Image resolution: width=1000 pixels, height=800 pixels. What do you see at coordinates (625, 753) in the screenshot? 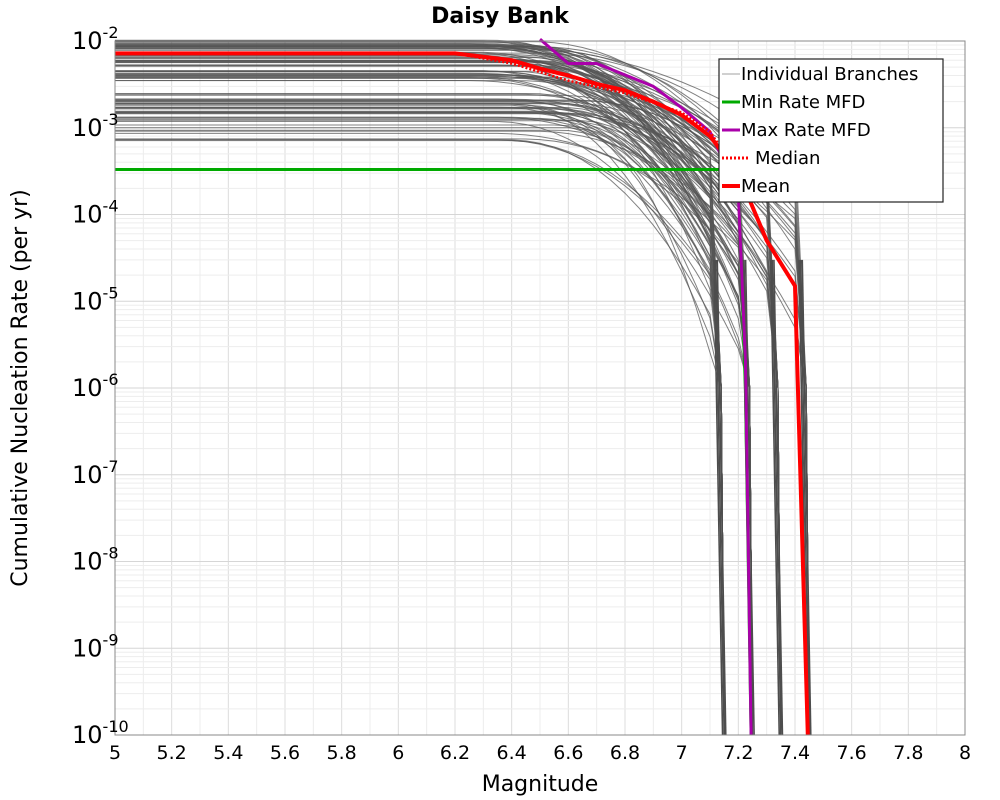
I see `x-tick-label: 6.8` at bounding box center [625, 753].